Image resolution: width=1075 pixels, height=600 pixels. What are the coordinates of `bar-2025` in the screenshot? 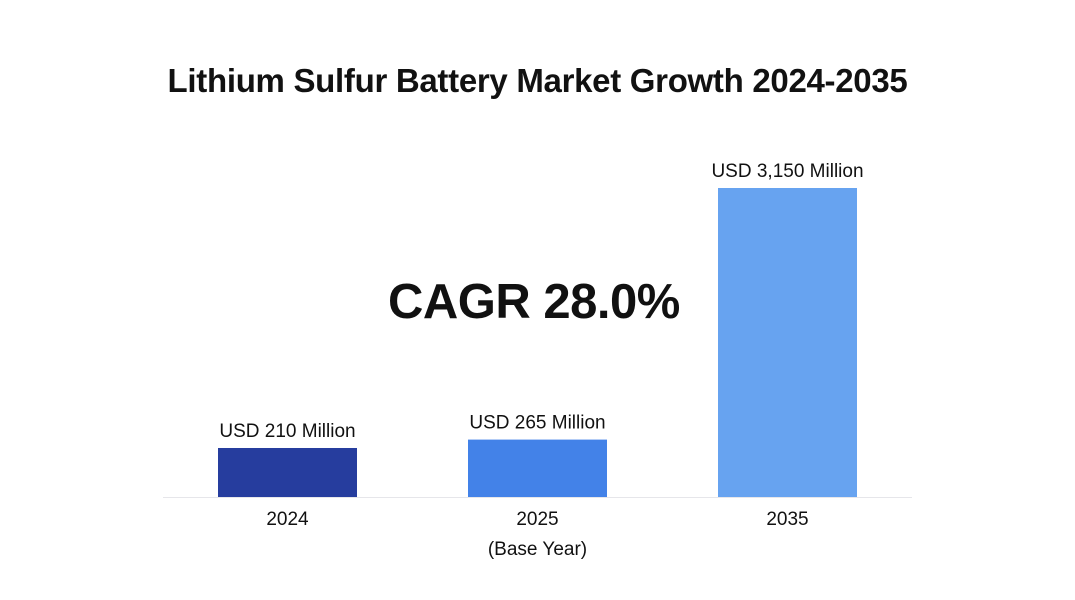 It's located at (537, 468).